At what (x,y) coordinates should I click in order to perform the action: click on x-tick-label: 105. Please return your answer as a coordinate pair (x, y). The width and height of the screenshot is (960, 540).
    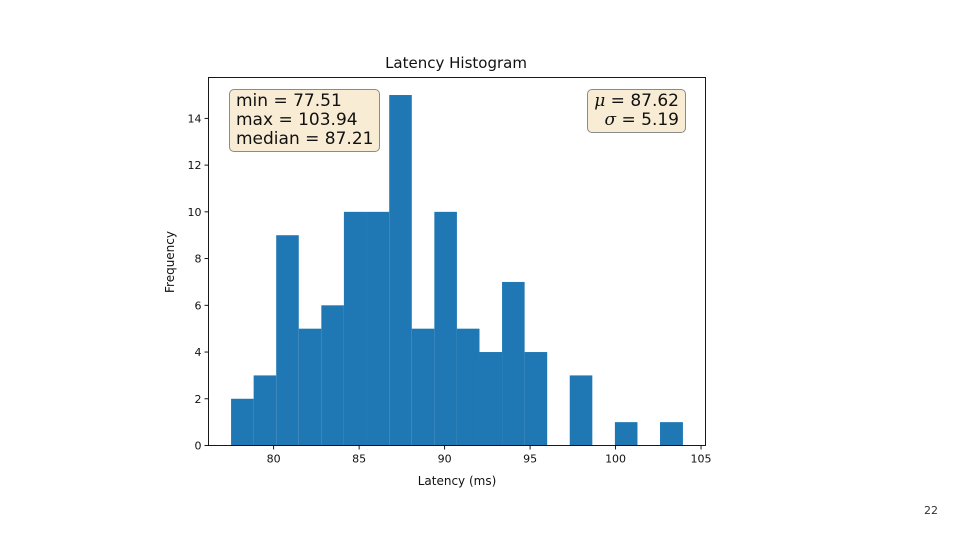
    Looking at the image, I should click on (701, 459).